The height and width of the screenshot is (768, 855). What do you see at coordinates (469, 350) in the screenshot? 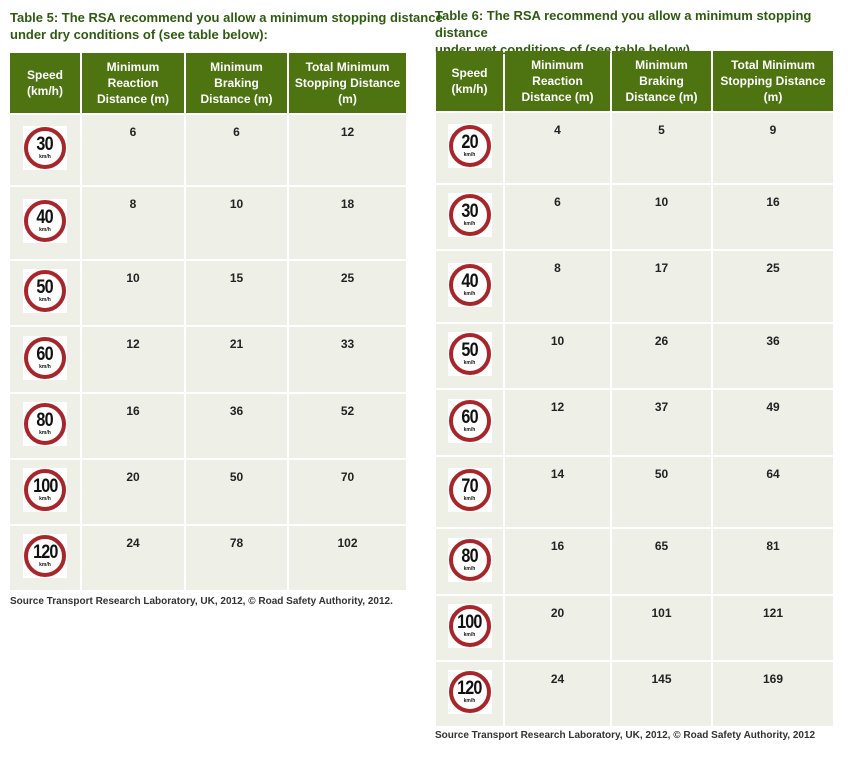
I see `speed-value: 50` at bounding box center [469, 350].